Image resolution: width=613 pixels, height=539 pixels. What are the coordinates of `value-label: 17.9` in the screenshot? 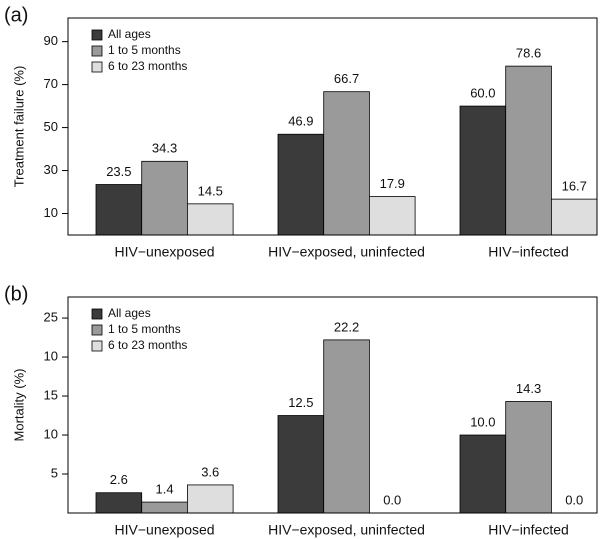 It's located at (392, 183).